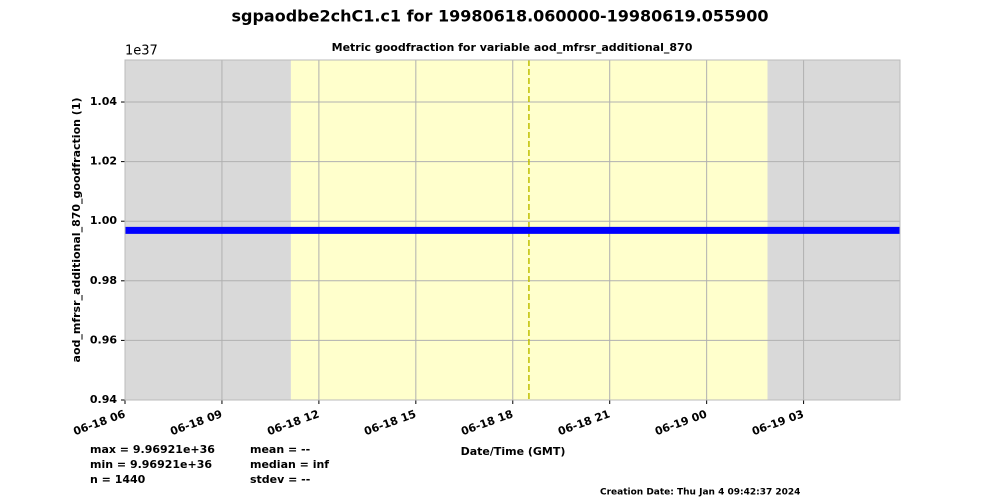 Image resolution: width=1000 pixels, height=500 pixels. What do you see at coordinates (100, 422) in the screenshot?
I see `x-tick-label: 06-18 06` at bounding box center [100, 422].